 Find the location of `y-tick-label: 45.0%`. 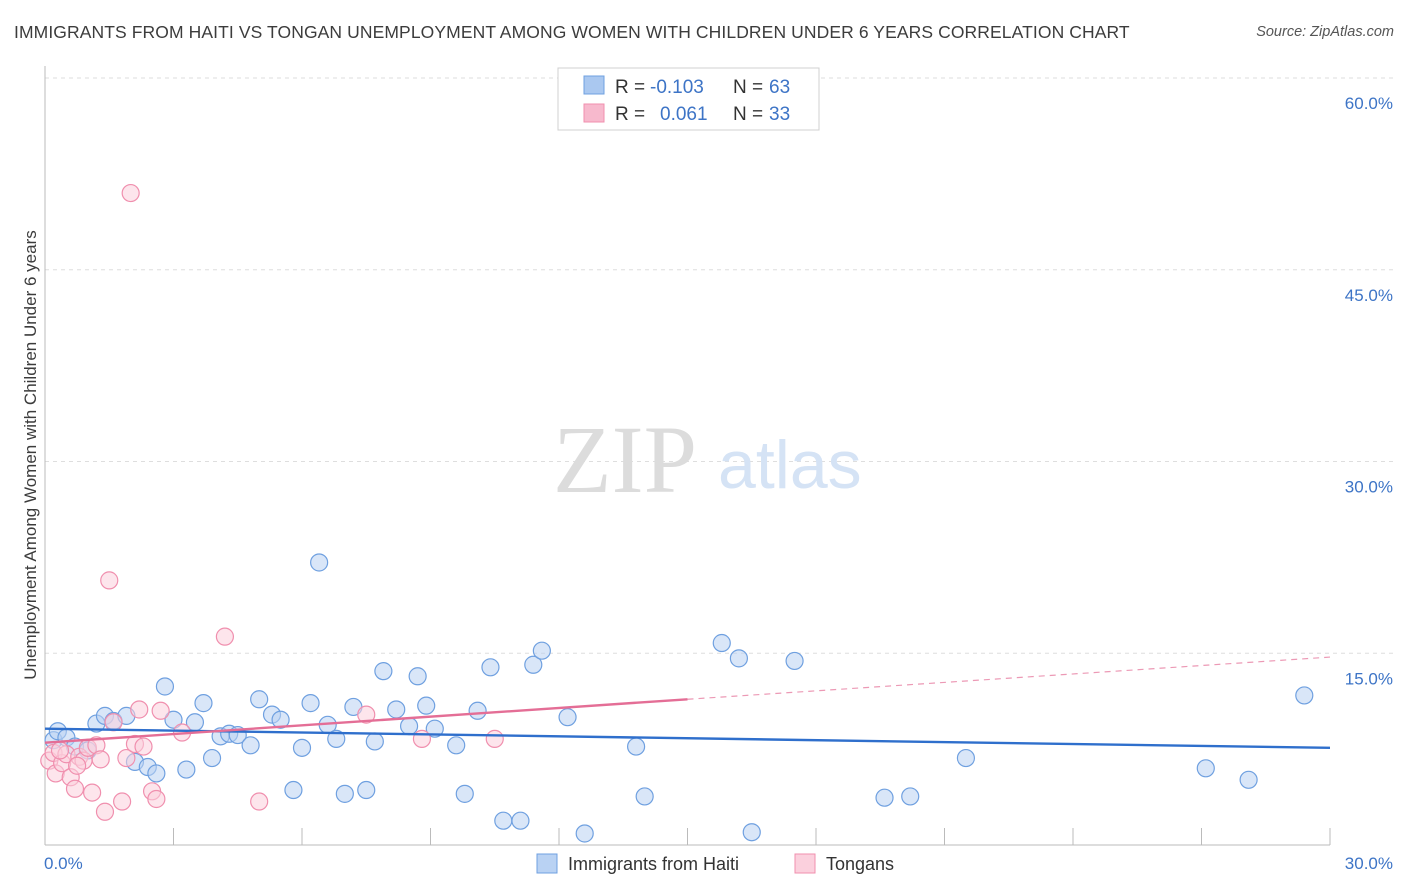

y-tick-label: 45.0% is located at coordinates (1369, 295).